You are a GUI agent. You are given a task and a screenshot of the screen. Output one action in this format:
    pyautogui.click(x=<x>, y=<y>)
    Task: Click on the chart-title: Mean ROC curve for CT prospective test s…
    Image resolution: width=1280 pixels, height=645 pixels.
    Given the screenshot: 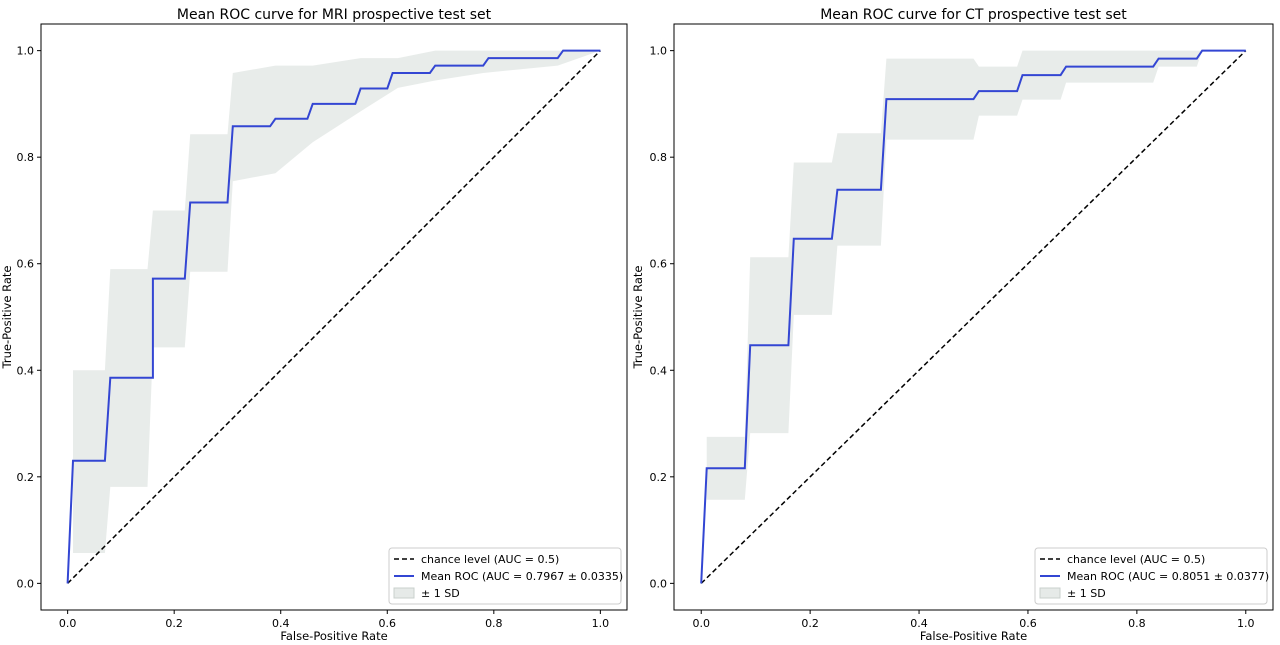 What is the action you would take?
    pyautogui.click(x=973, y=15)
    